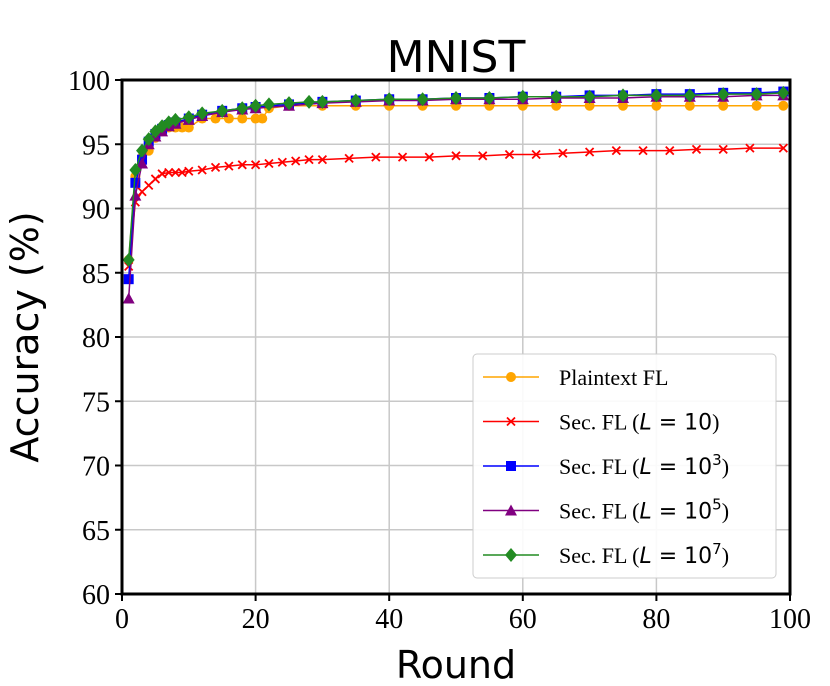  Describe the element at coordinates (96, 595) in the screenshot. I see `y-tick-label: 60` at that location.